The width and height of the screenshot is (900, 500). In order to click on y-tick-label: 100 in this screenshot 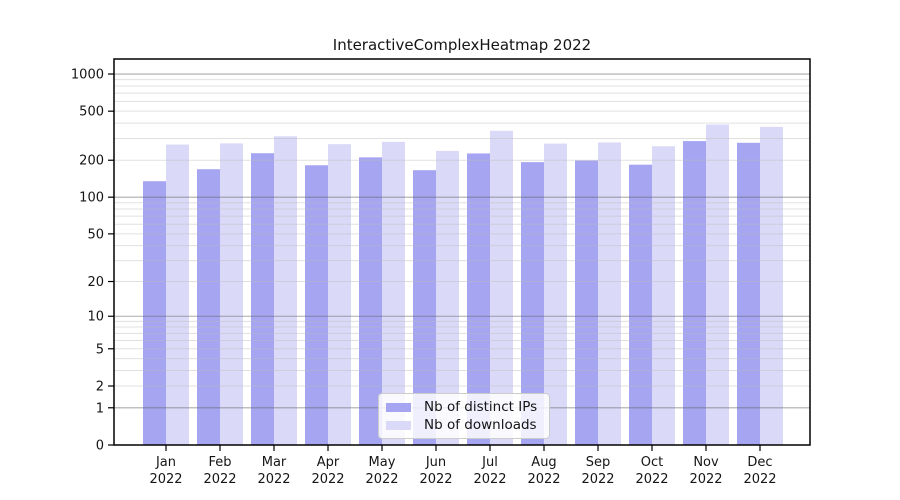, I will do `click(91, 198)`.